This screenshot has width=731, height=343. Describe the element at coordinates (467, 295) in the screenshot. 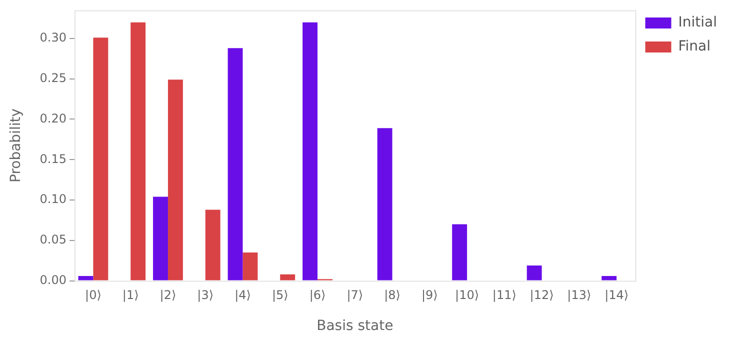

I see `x-tick-label: |10⟩` at that location.